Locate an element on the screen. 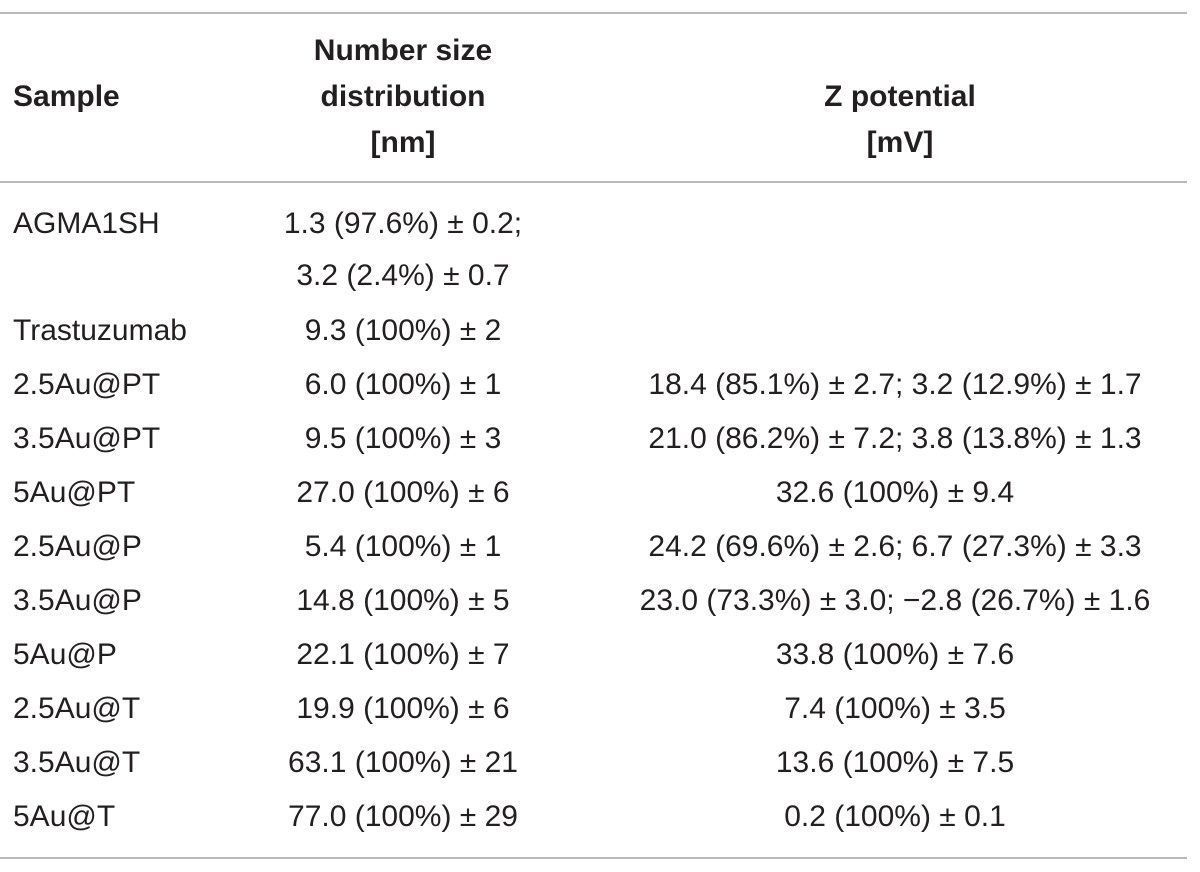 Image resolution: width=1200 pixels, height=872 pixels. cell-size: 9.3 (100%) ± 2 is located at coordinates (403, 330).